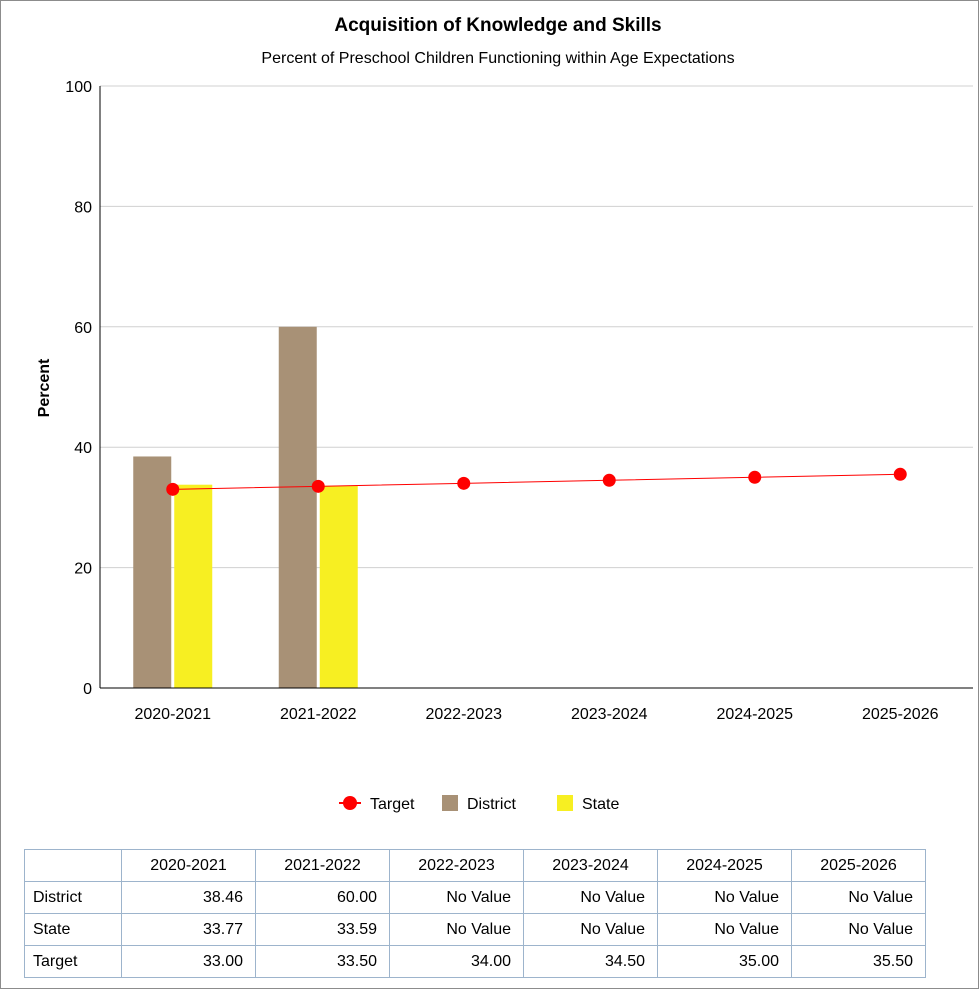  I want to click on table-cell: 33.00, so click(188, 961).